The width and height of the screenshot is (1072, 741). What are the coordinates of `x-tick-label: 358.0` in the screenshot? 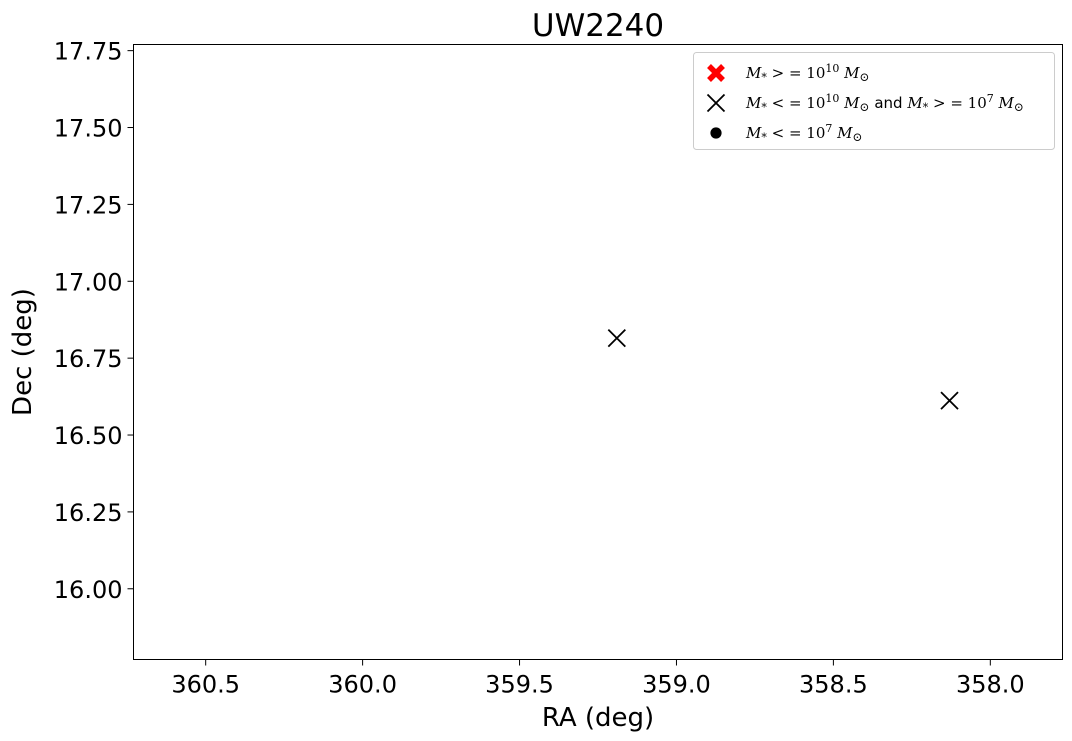 It's located at (990, 685).